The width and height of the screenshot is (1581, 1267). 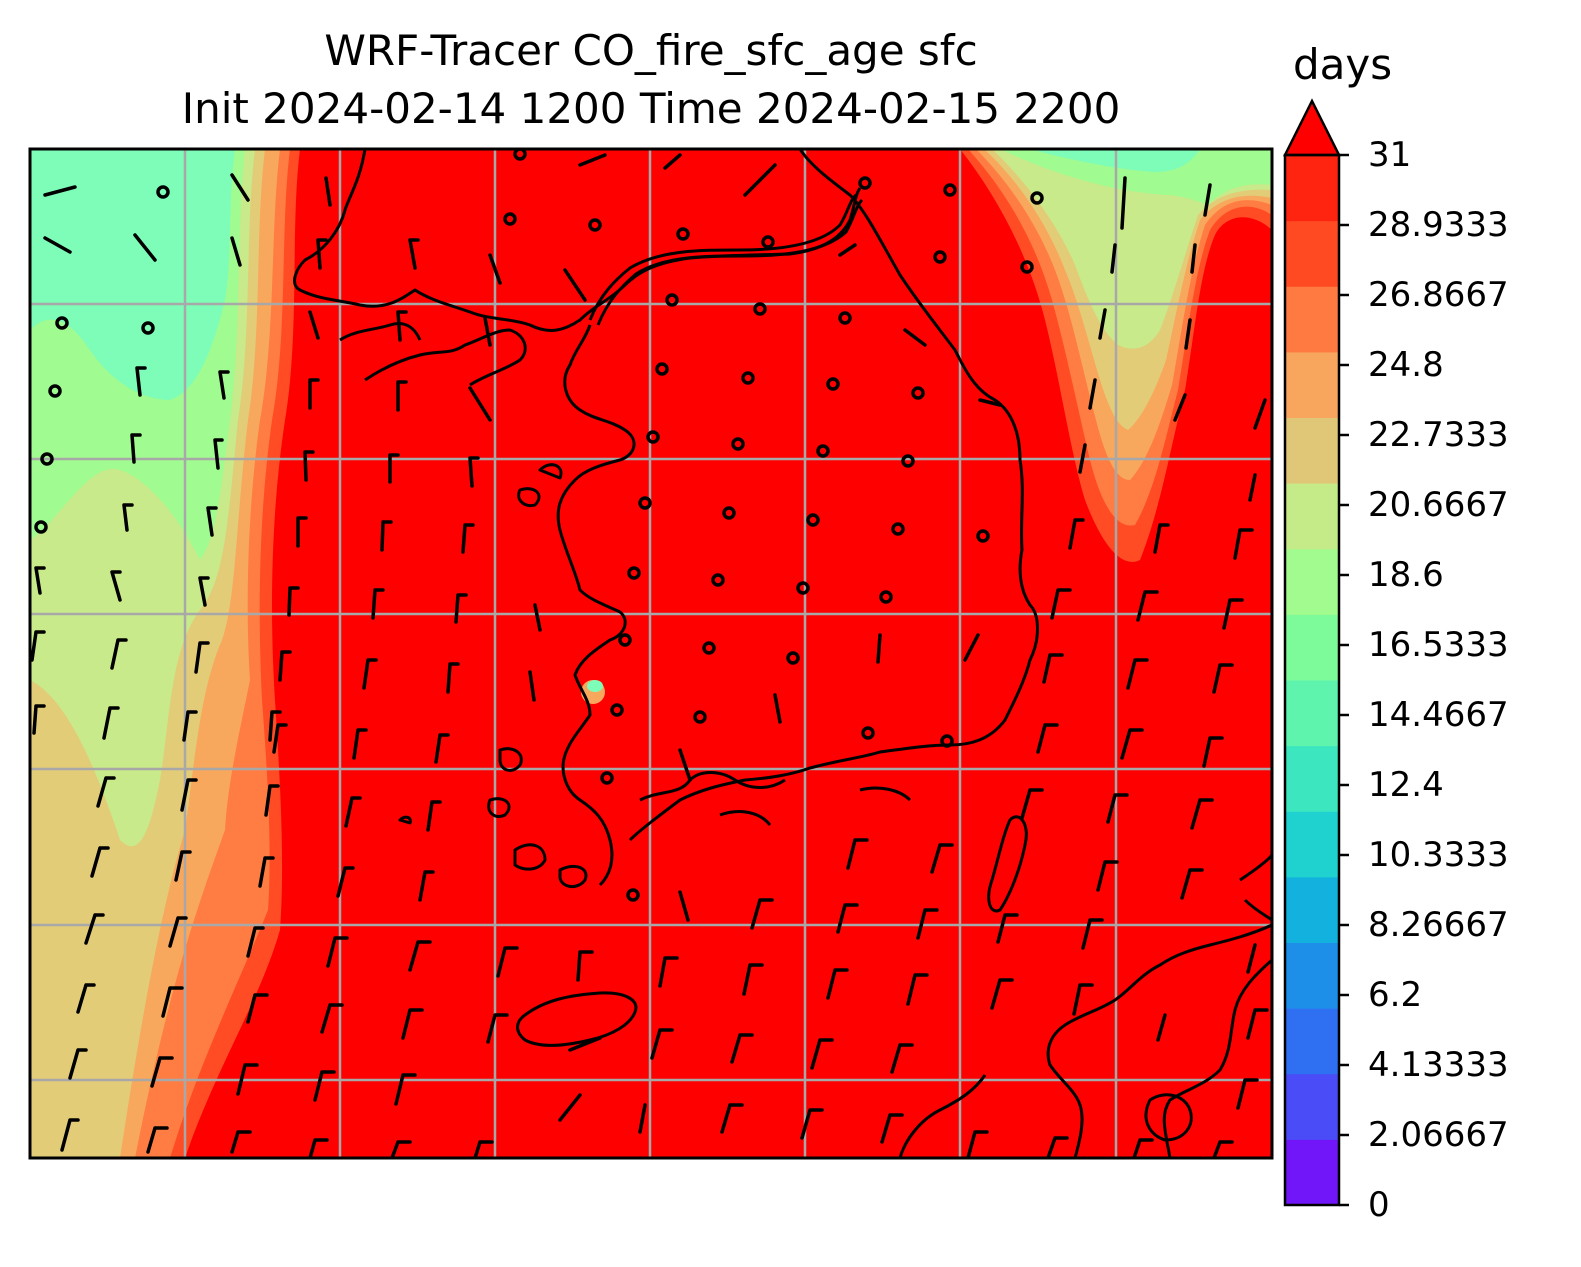 I want to click on colorbar-tick-label: 22.7333, so click(x=1438, y=435).